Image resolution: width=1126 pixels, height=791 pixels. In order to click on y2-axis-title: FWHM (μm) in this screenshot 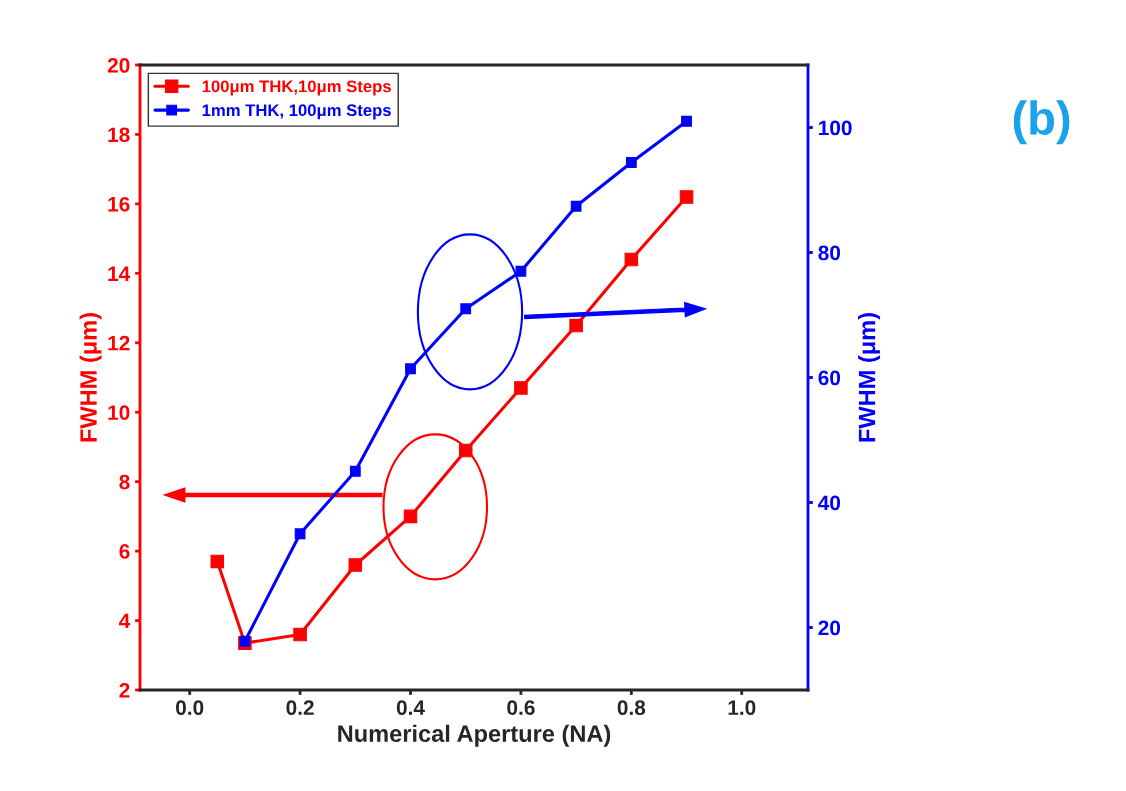, I will do `click(869, 377)`.